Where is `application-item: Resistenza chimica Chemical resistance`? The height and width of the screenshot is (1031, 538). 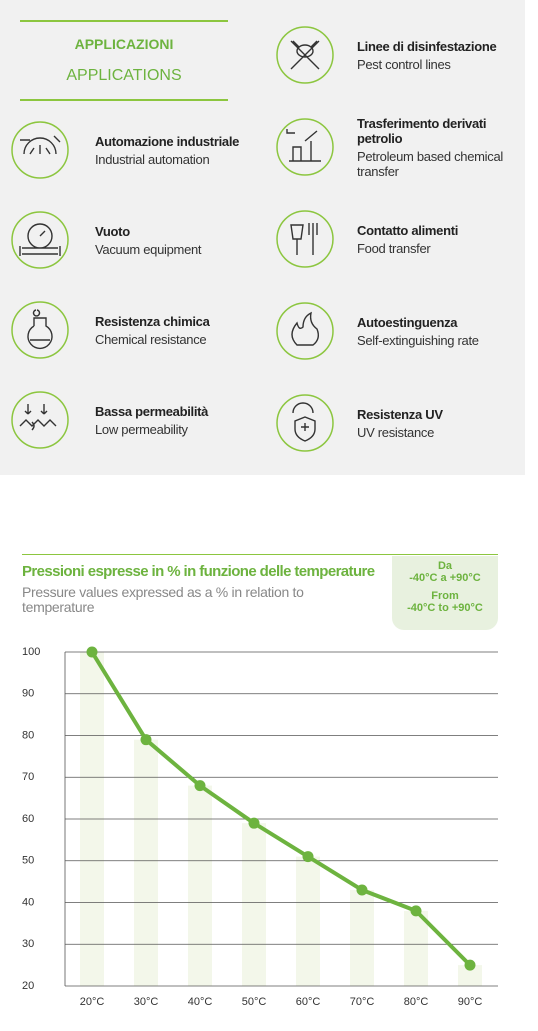 application-item: Resistenza chimica Chemical resistance is located at coordinates (170, 330).